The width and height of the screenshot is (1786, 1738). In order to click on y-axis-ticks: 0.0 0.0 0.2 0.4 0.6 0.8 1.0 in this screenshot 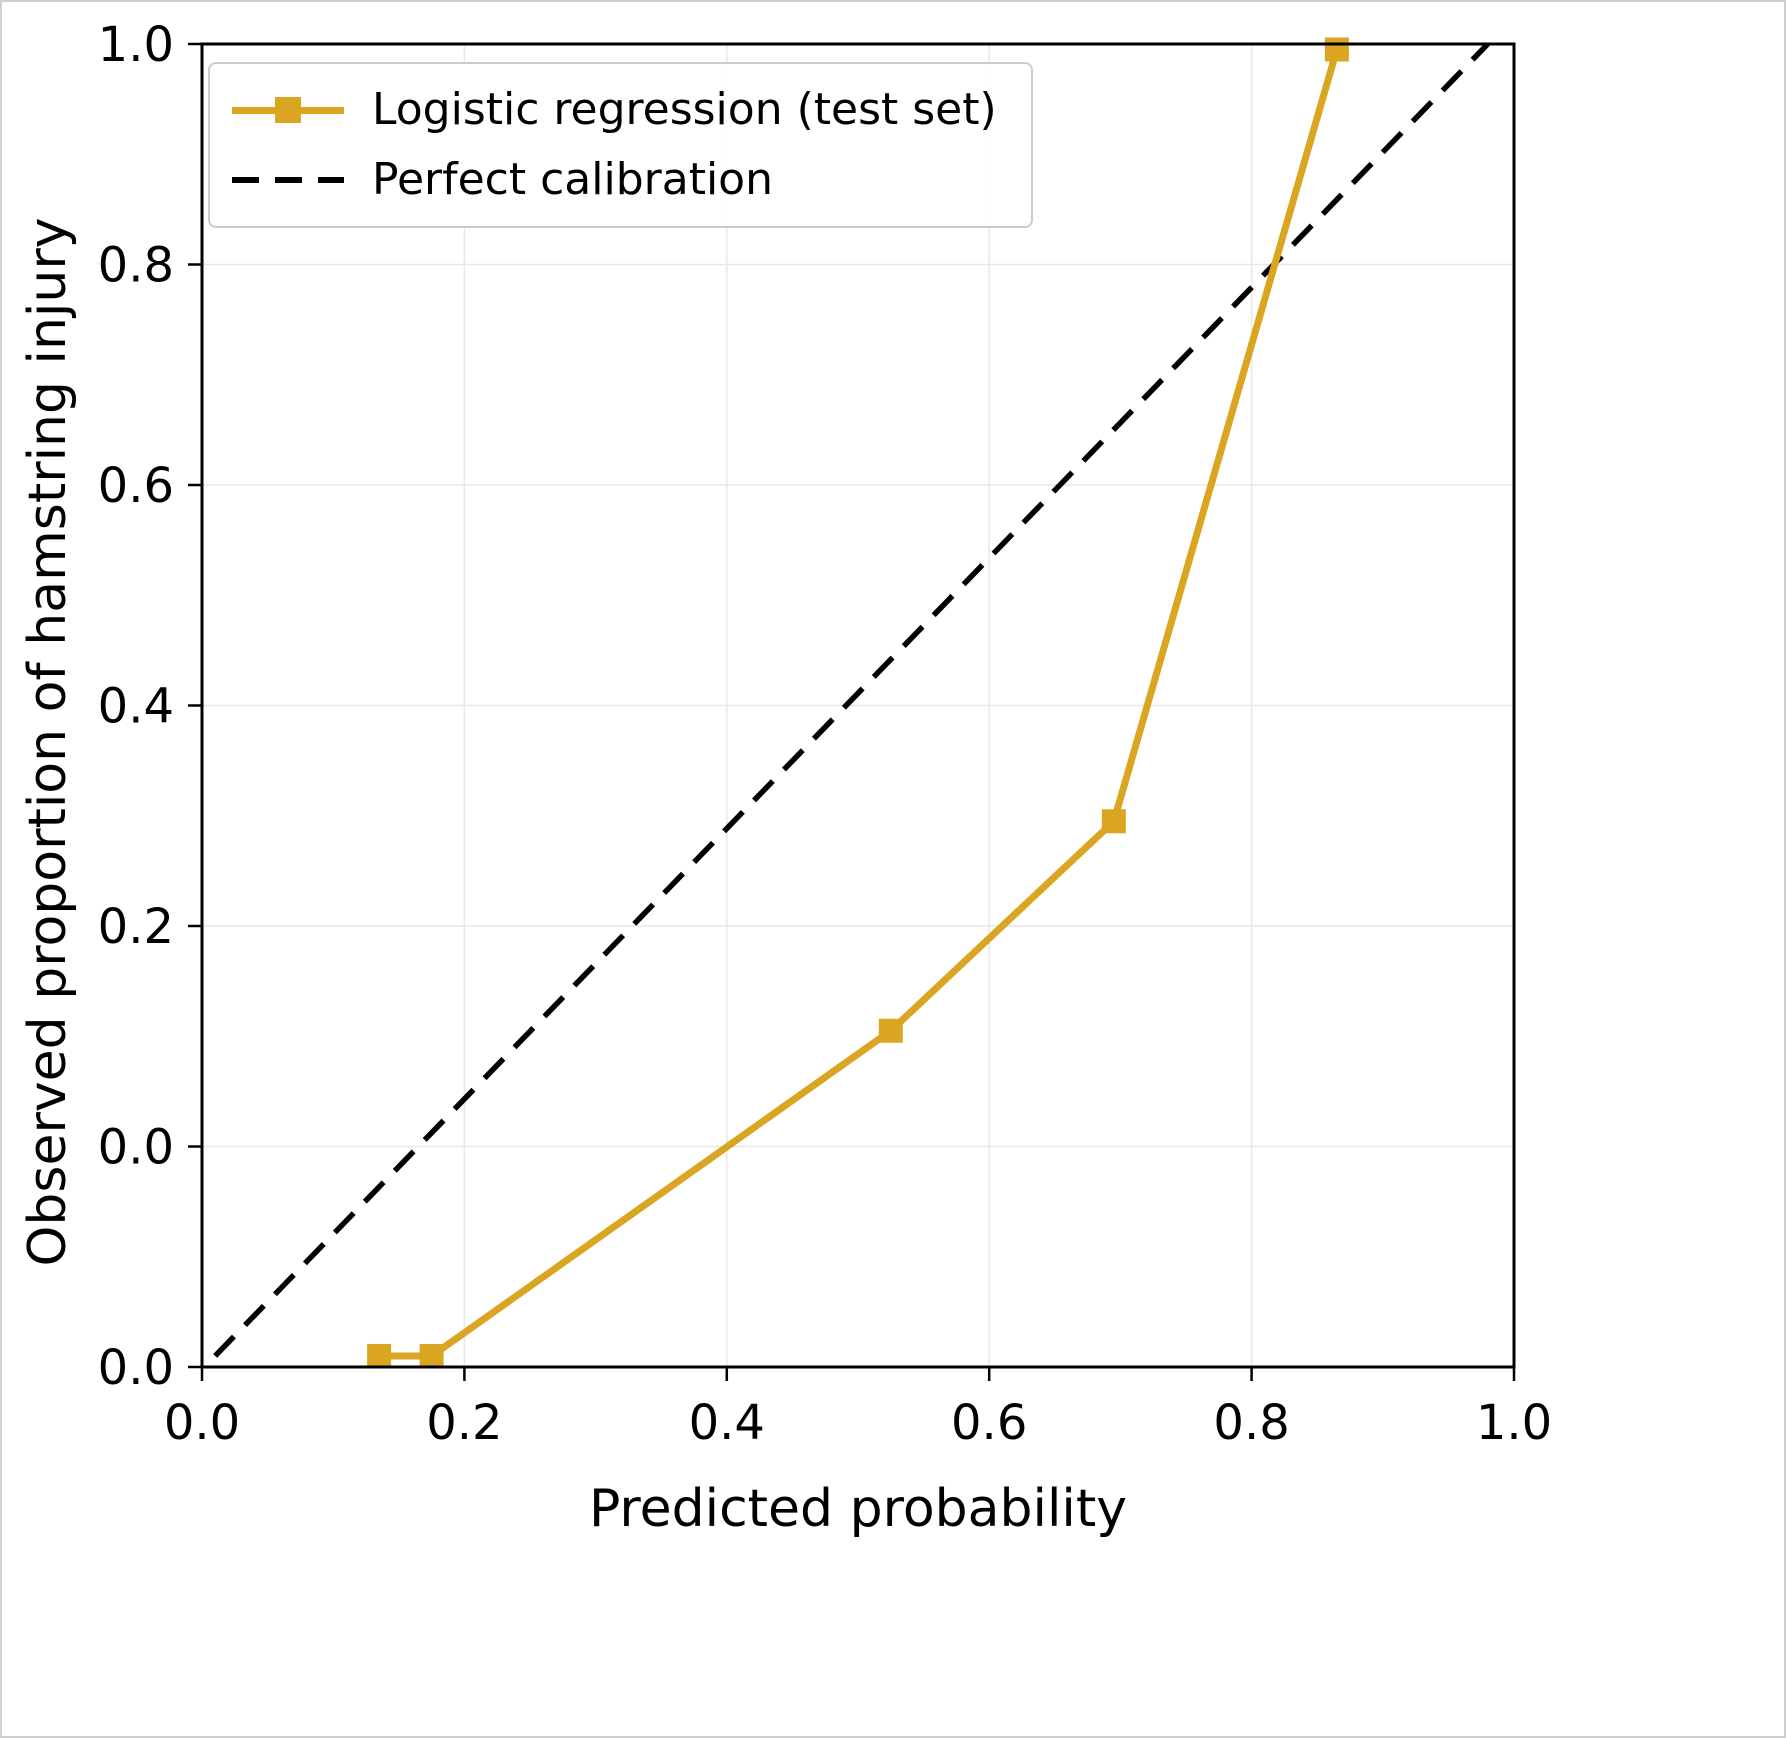, I will do `click(150, 706)`.